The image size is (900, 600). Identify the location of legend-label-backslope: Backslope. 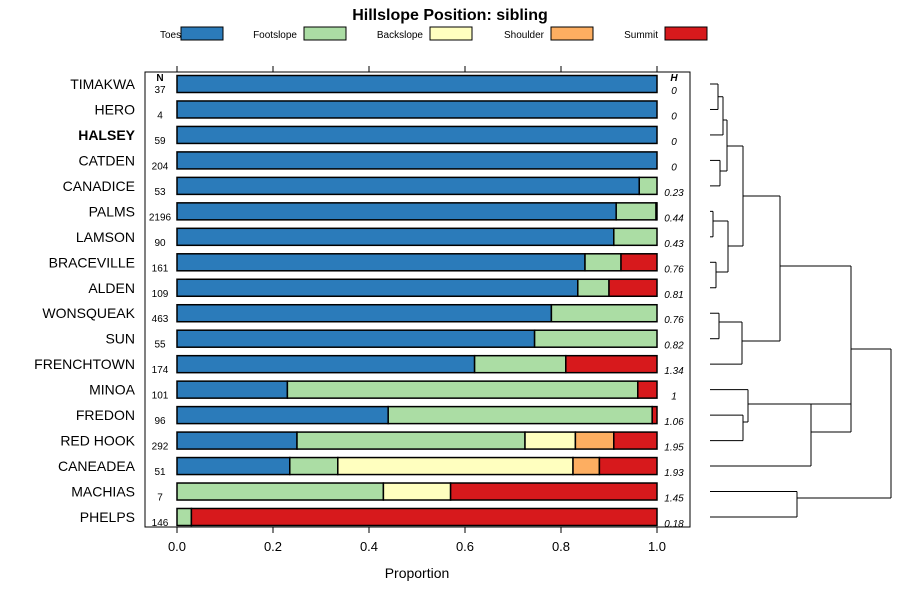
(400, 35).